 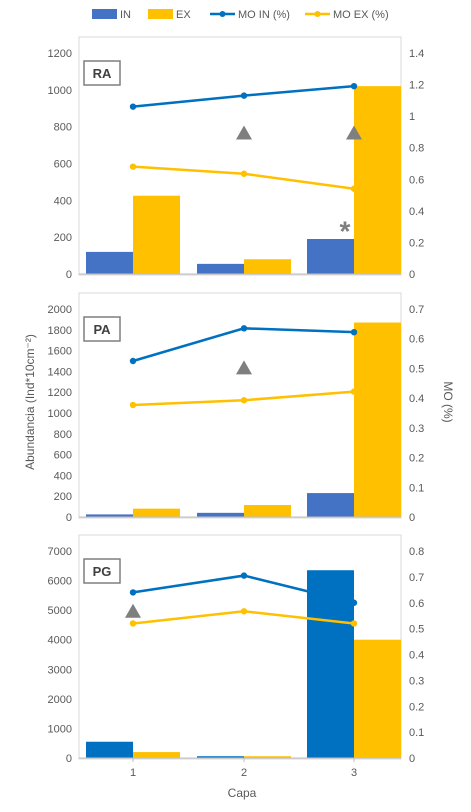 What do you see at coordinates (60, 641) in the screenshot?
I see `y-tick-label-left: 4000` at bounding box center [60, 641].